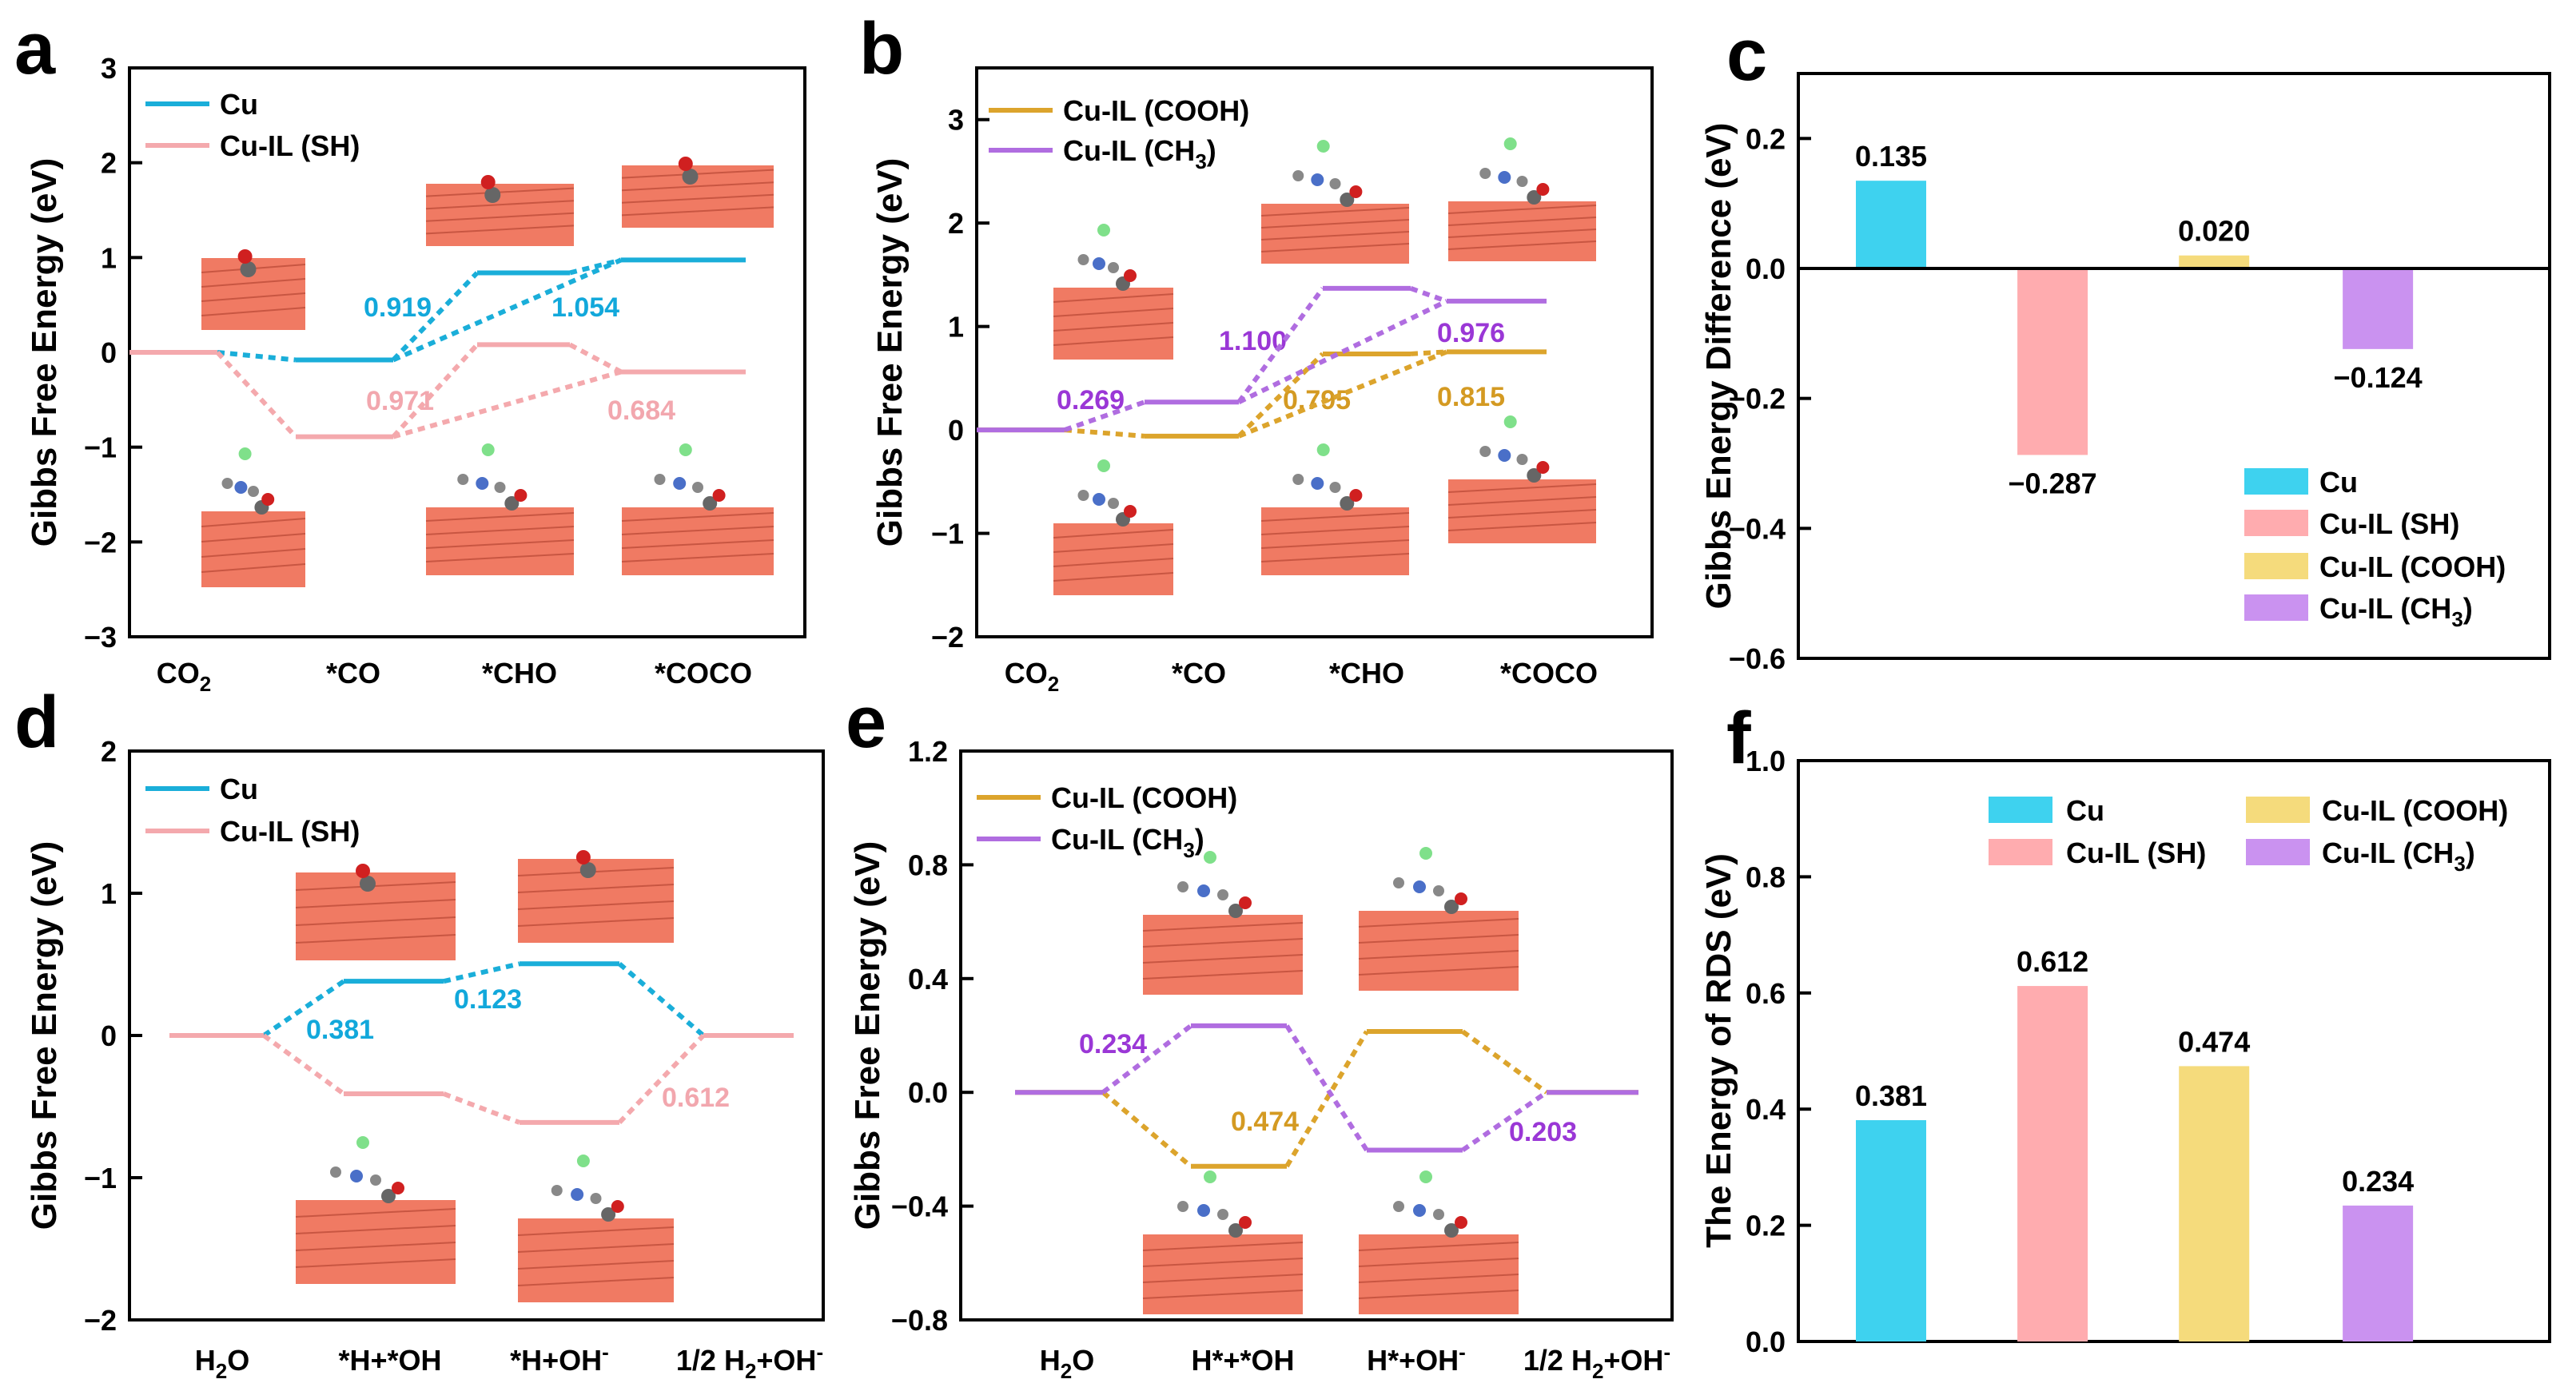  Describe the element at coordinates (1323, 146) in the screenshot. I see `inset-b-ch3-cho-chloride` at that location.